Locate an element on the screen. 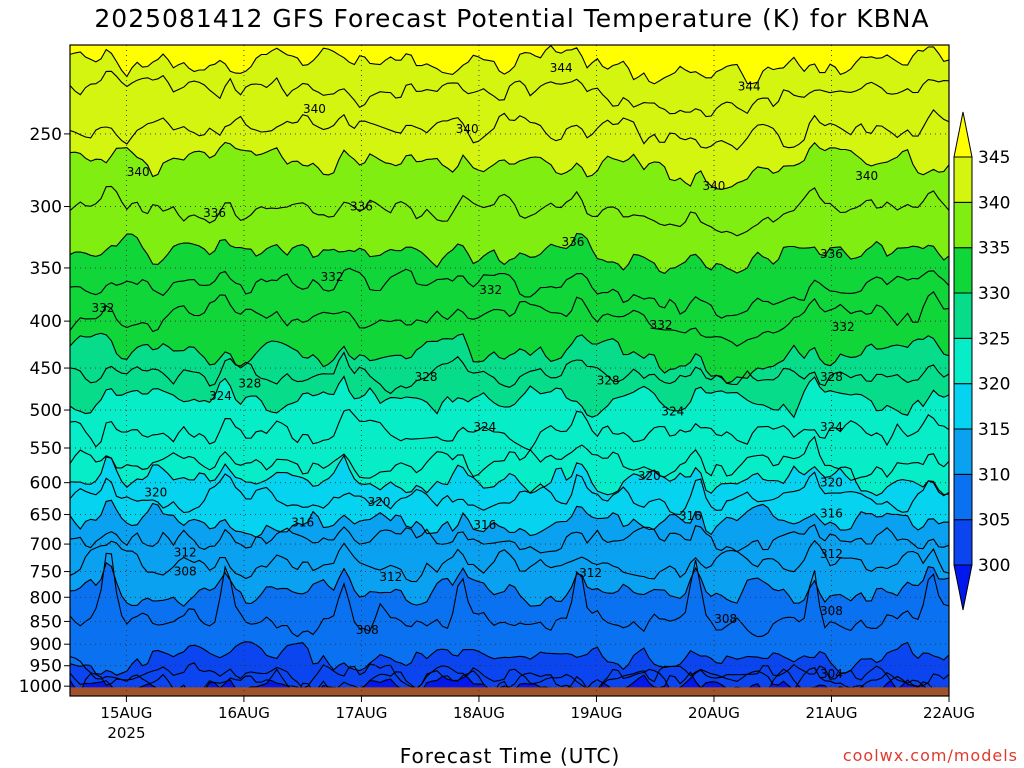 Image resolution: width=1024 pixels, height=768 pixels. colorbar-over-triangle is located at coordinates (963, 134).